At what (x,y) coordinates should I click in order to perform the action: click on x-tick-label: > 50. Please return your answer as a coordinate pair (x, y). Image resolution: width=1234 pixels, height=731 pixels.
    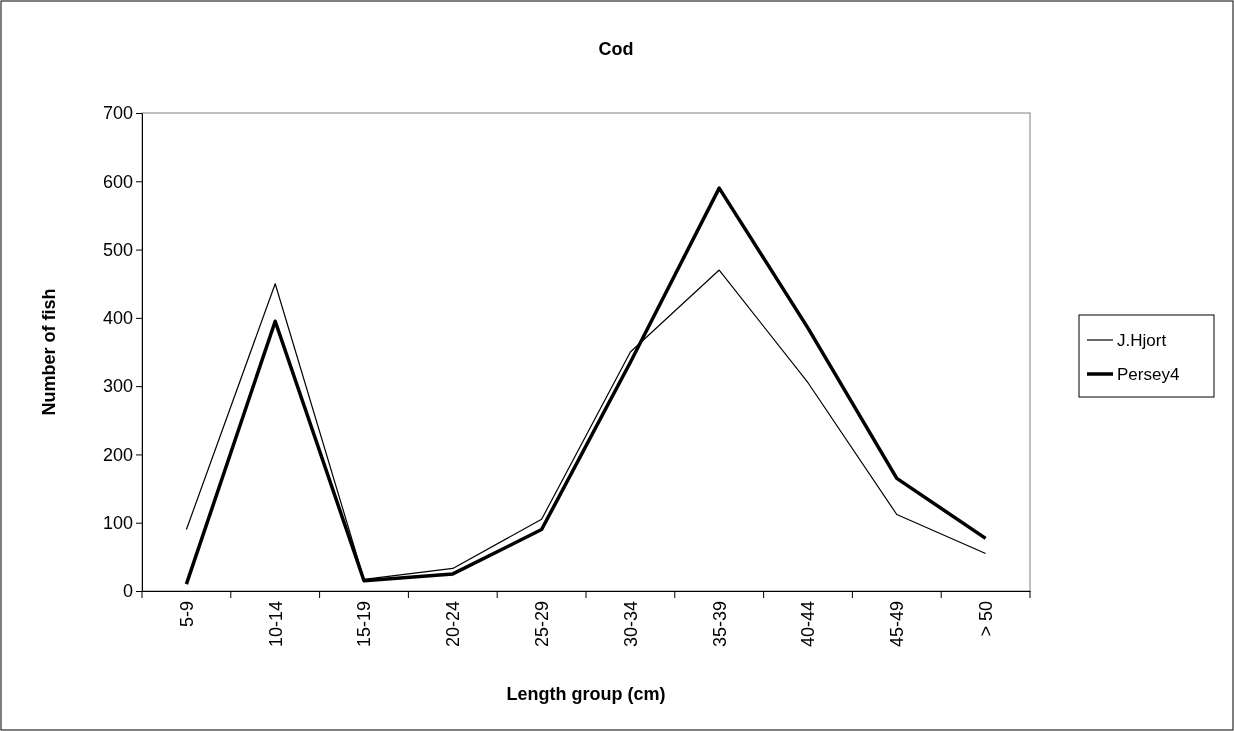
    Looking at the image, I should click on (985, 619).